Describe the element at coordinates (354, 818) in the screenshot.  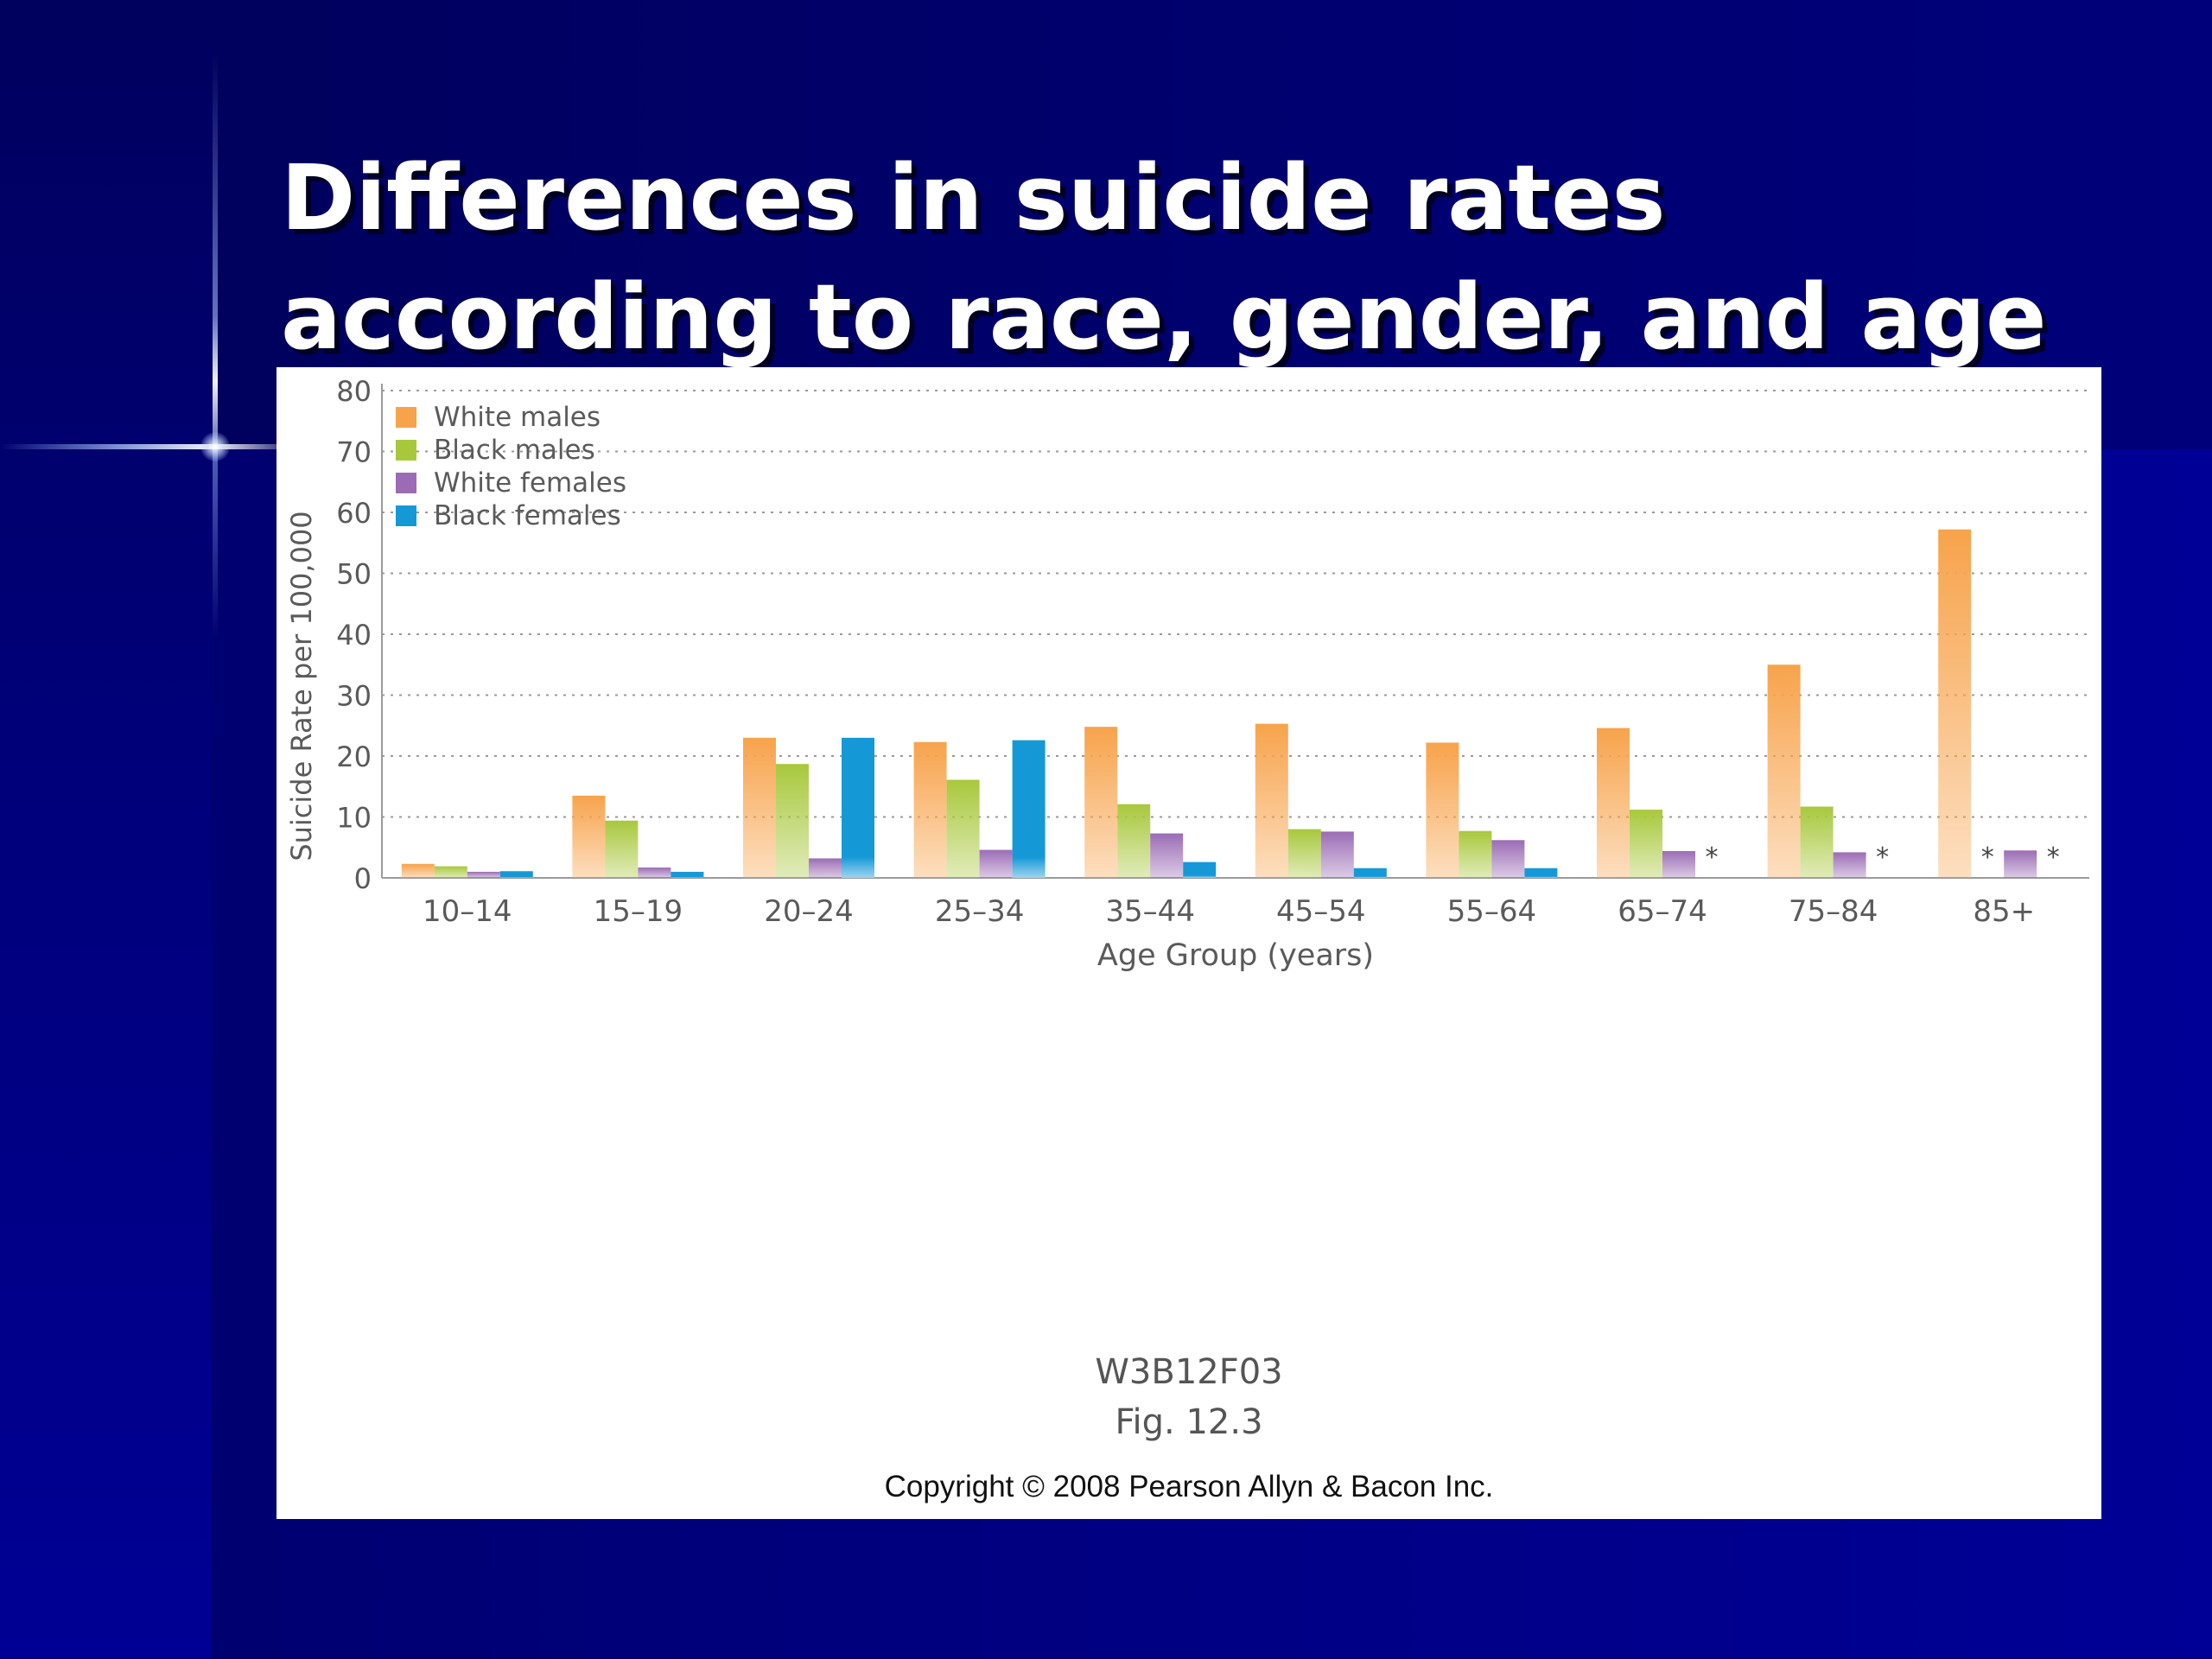
I see `y-tick-label: 10` at that location.